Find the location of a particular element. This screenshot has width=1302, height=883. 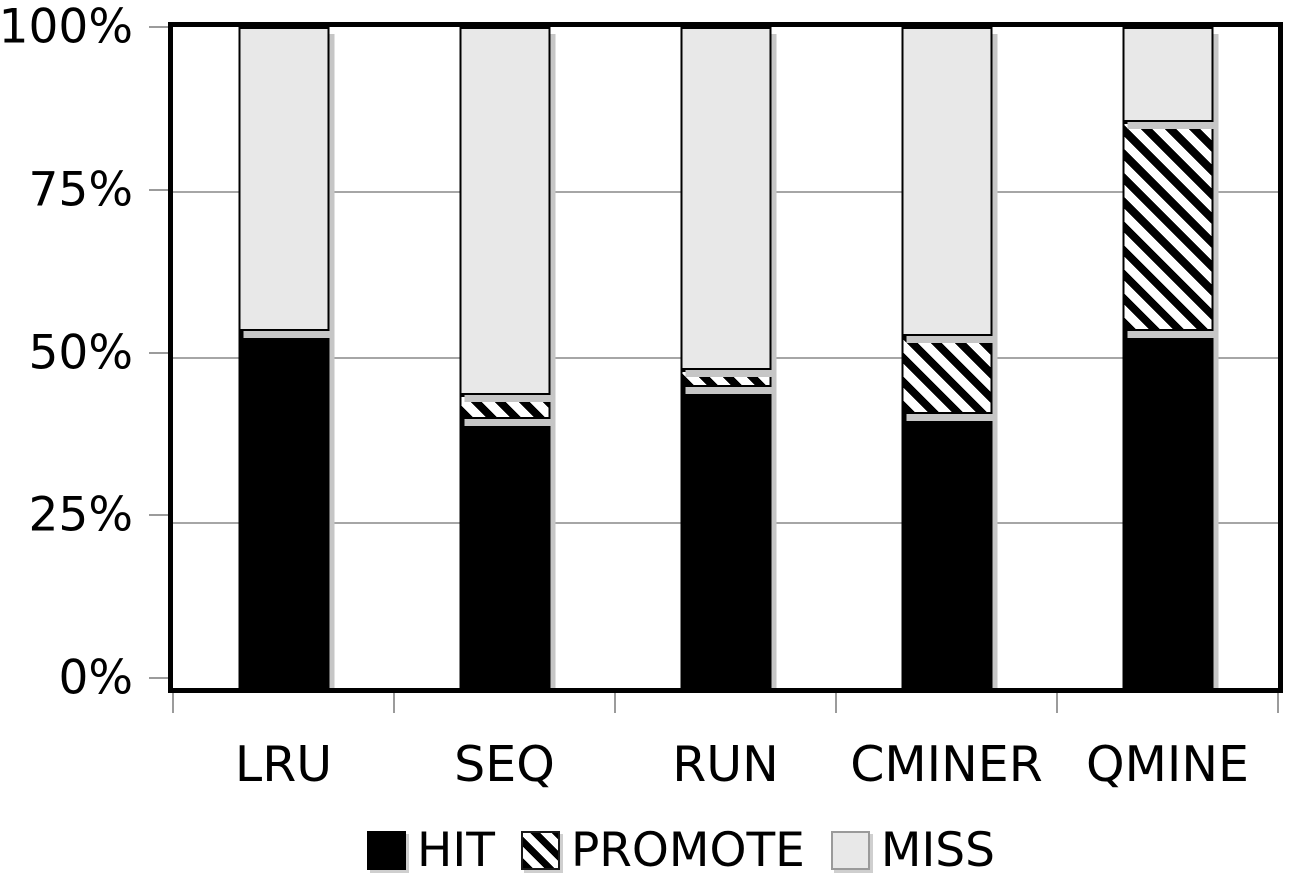

y-axis-labels: 0% 25% 50% 75% 100% is located at coordinates (66, 353).